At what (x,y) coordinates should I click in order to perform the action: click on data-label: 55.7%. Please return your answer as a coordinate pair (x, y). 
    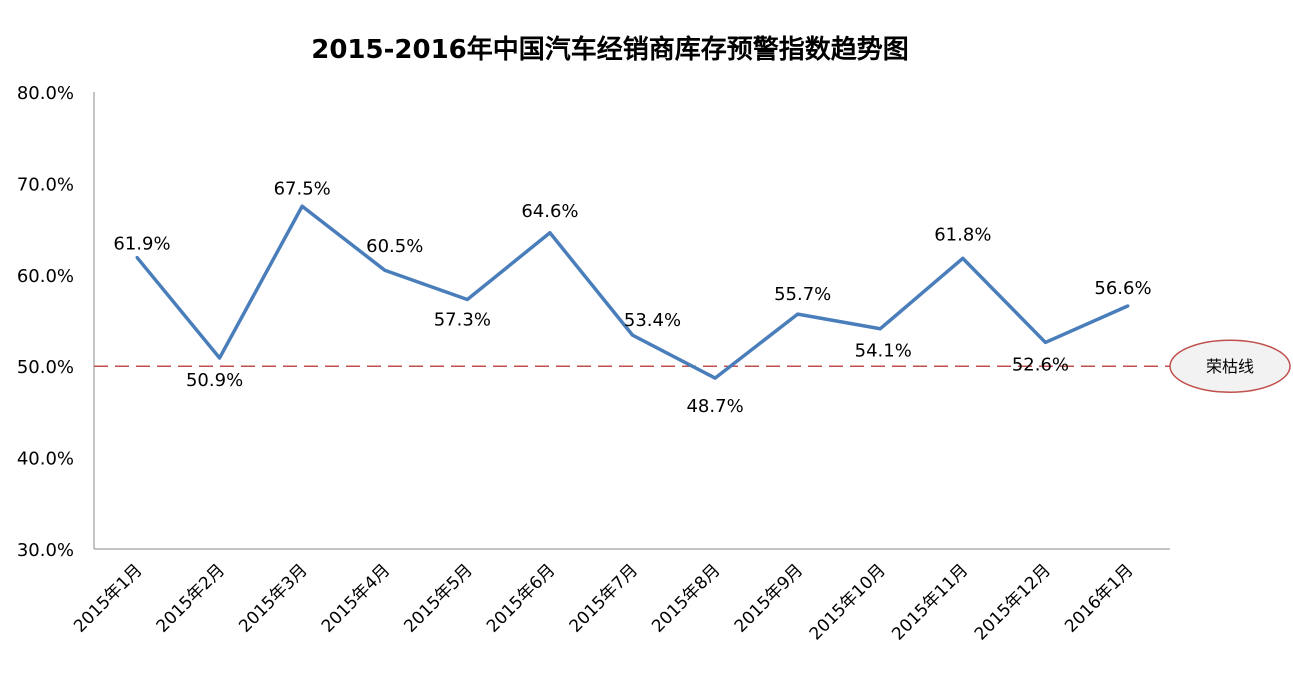
    Looking at the image, I should click on (802, 294).